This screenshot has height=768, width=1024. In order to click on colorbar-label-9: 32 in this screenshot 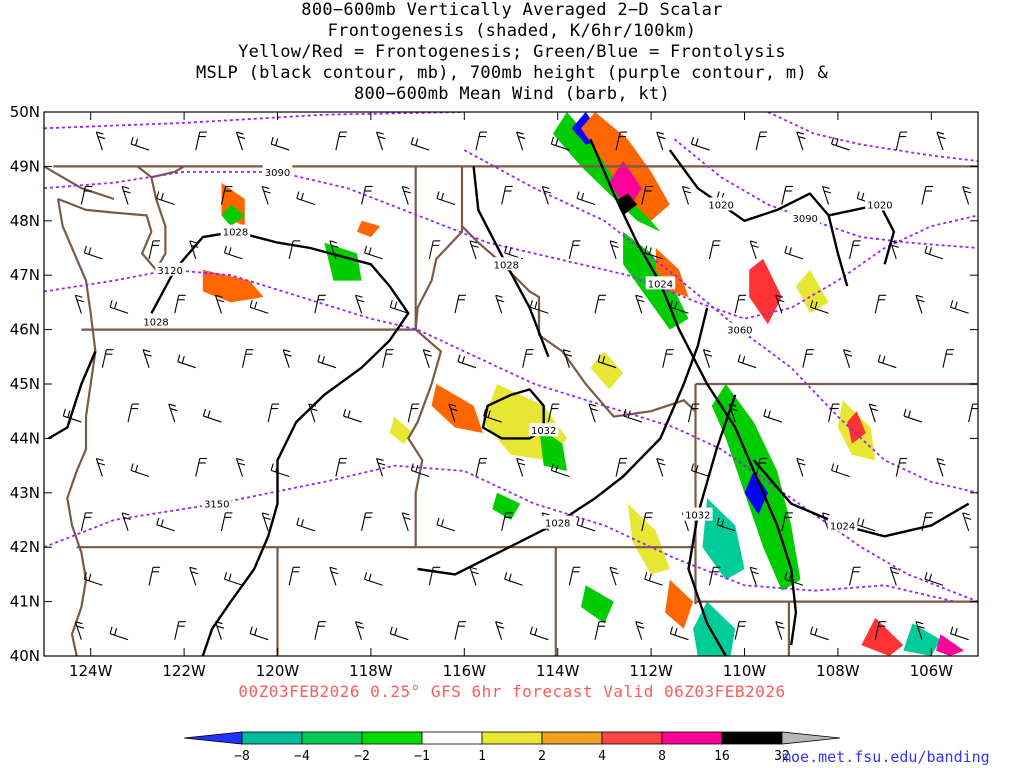, I will do `click(782, 756)`.